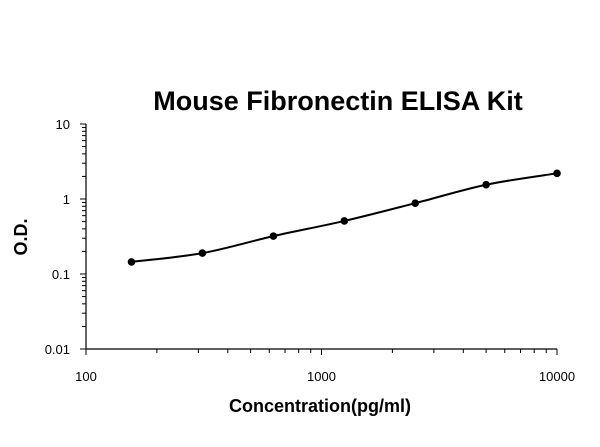 The height and width of the screenshot is (447, 600). Describe the element at coordinates (557, 376) in the screenshot. I see `x-tick-label: 10000` at that location.